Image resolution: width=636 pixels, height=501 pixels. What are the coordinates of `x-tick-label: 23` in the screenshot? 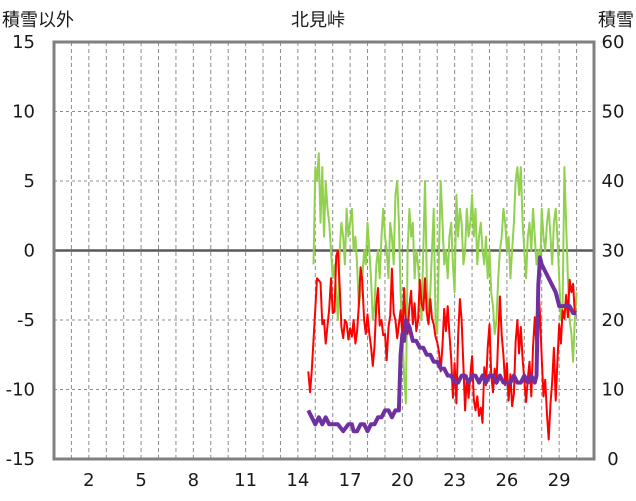 It's located at (454, 480).